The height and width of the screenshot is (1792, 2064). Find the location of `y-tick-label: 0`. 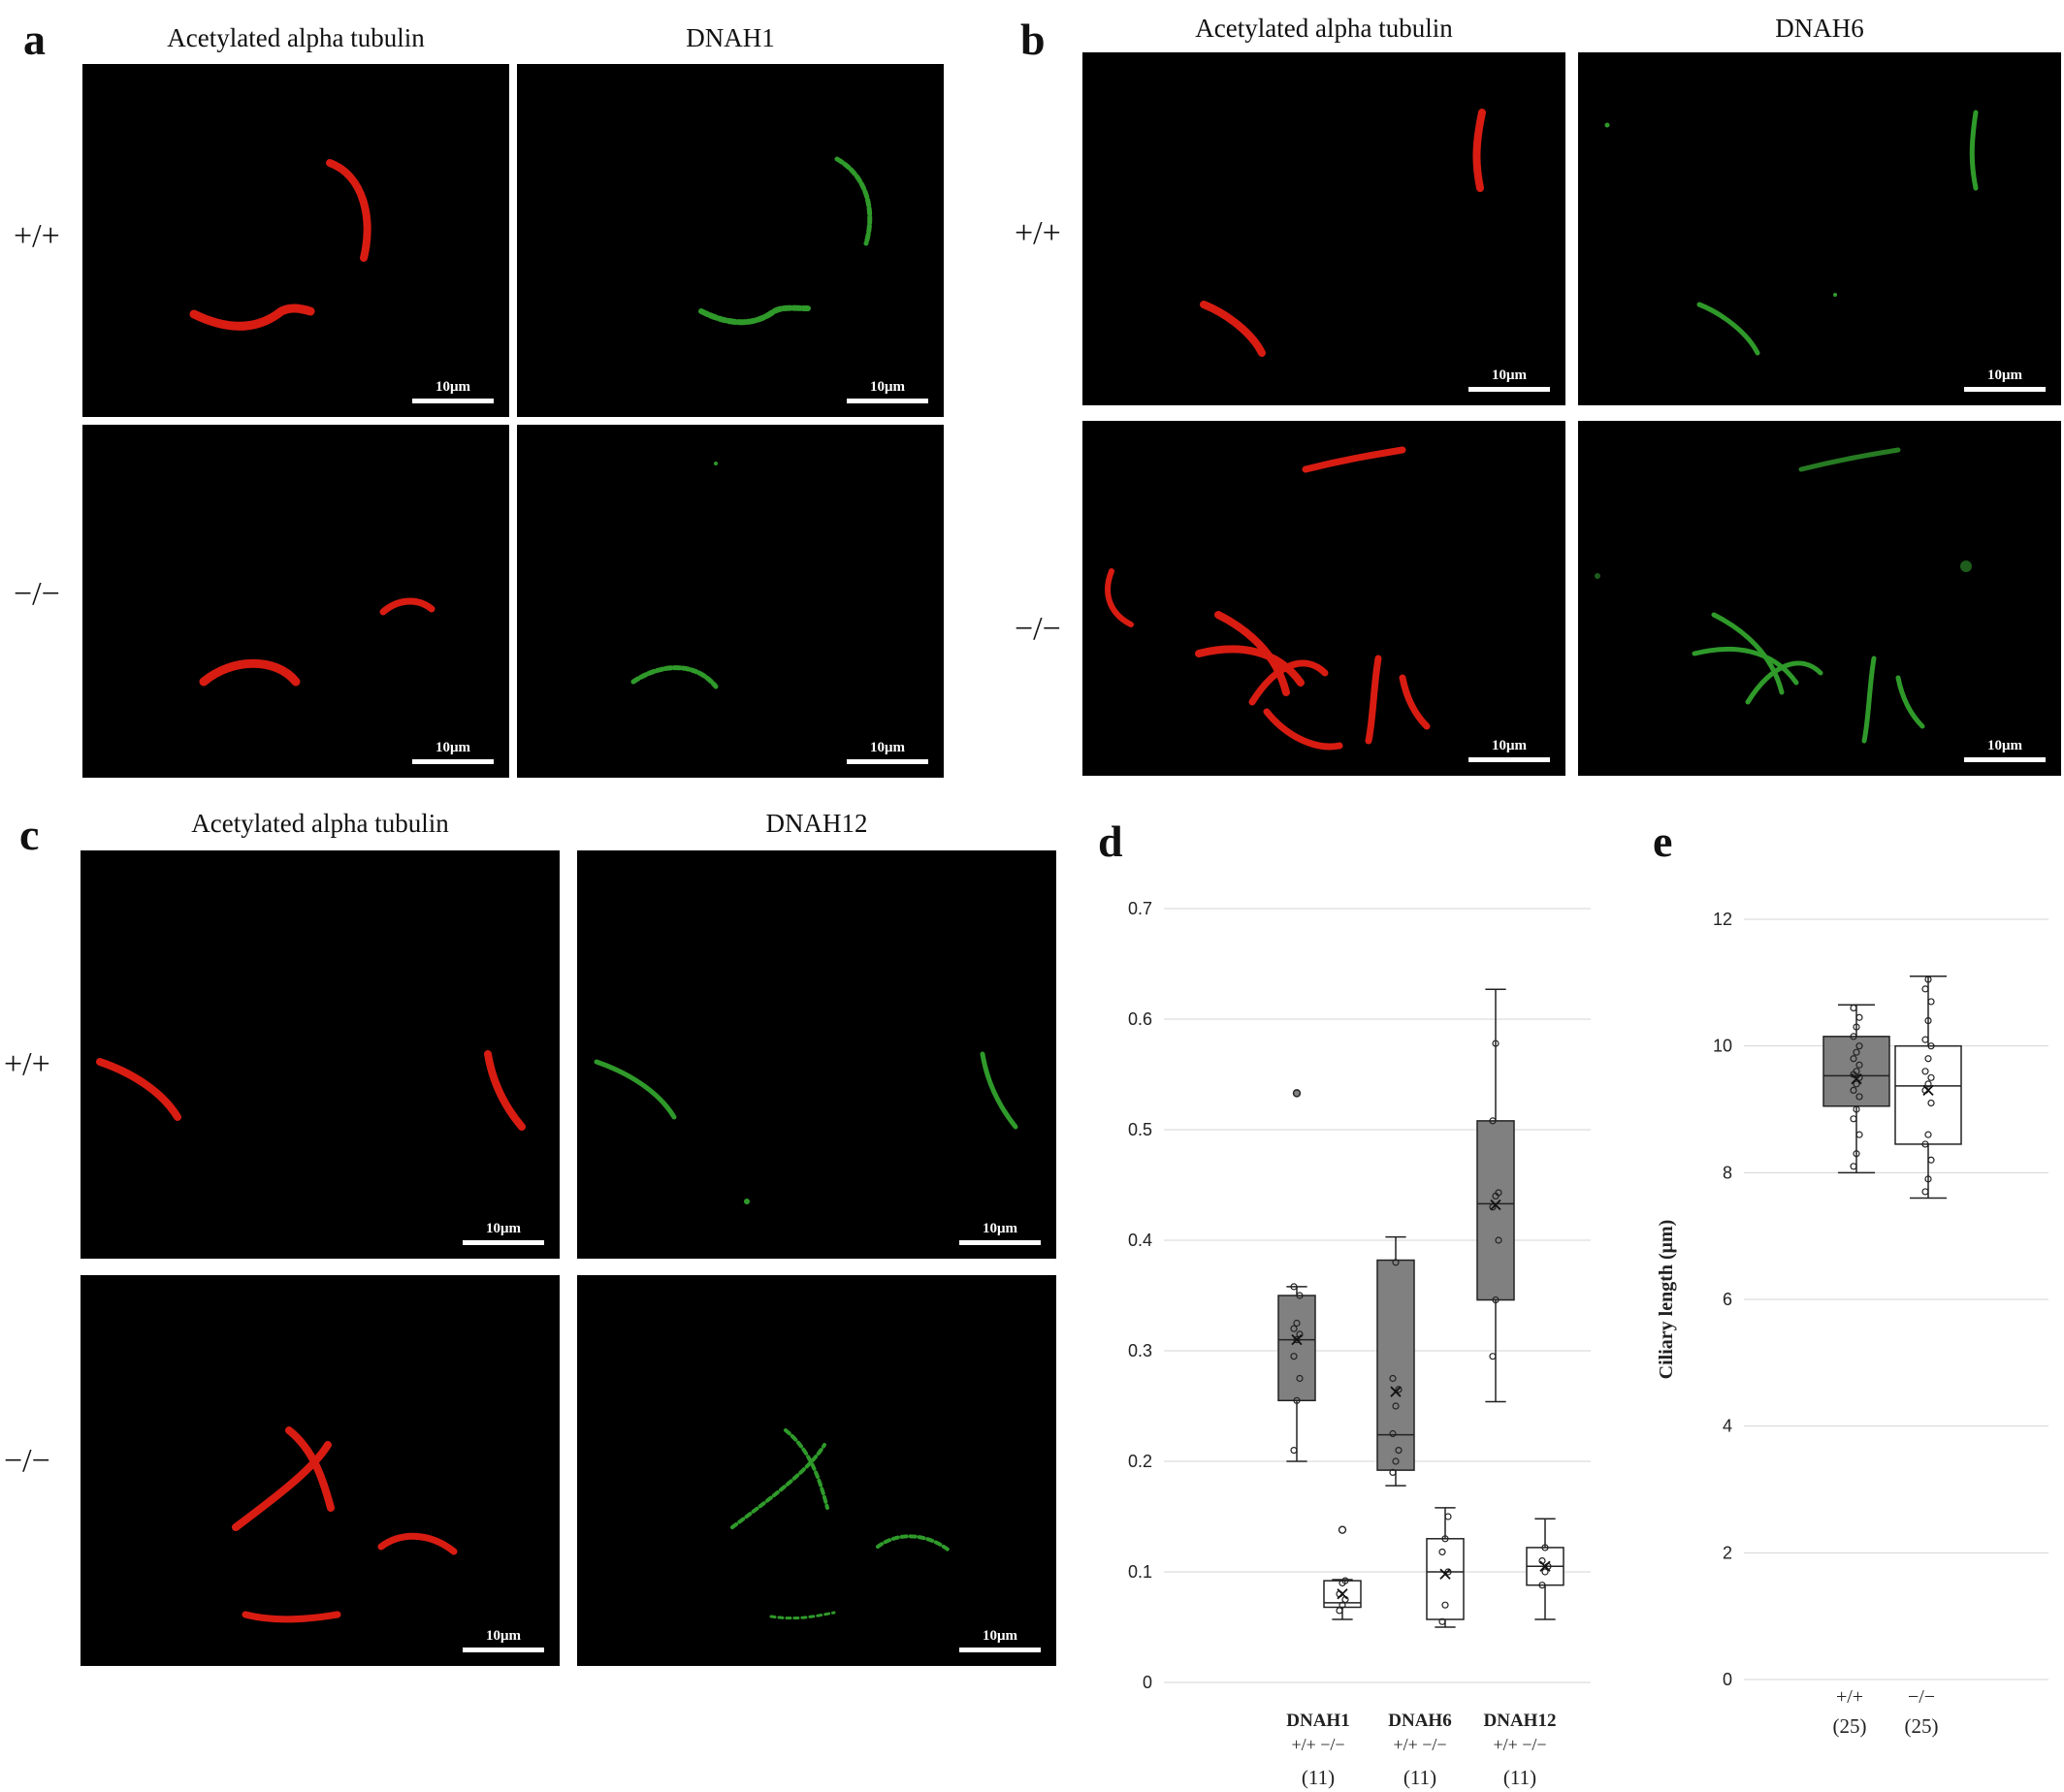

y-tick-label: 0 is located at coordinates (1147, 1682).